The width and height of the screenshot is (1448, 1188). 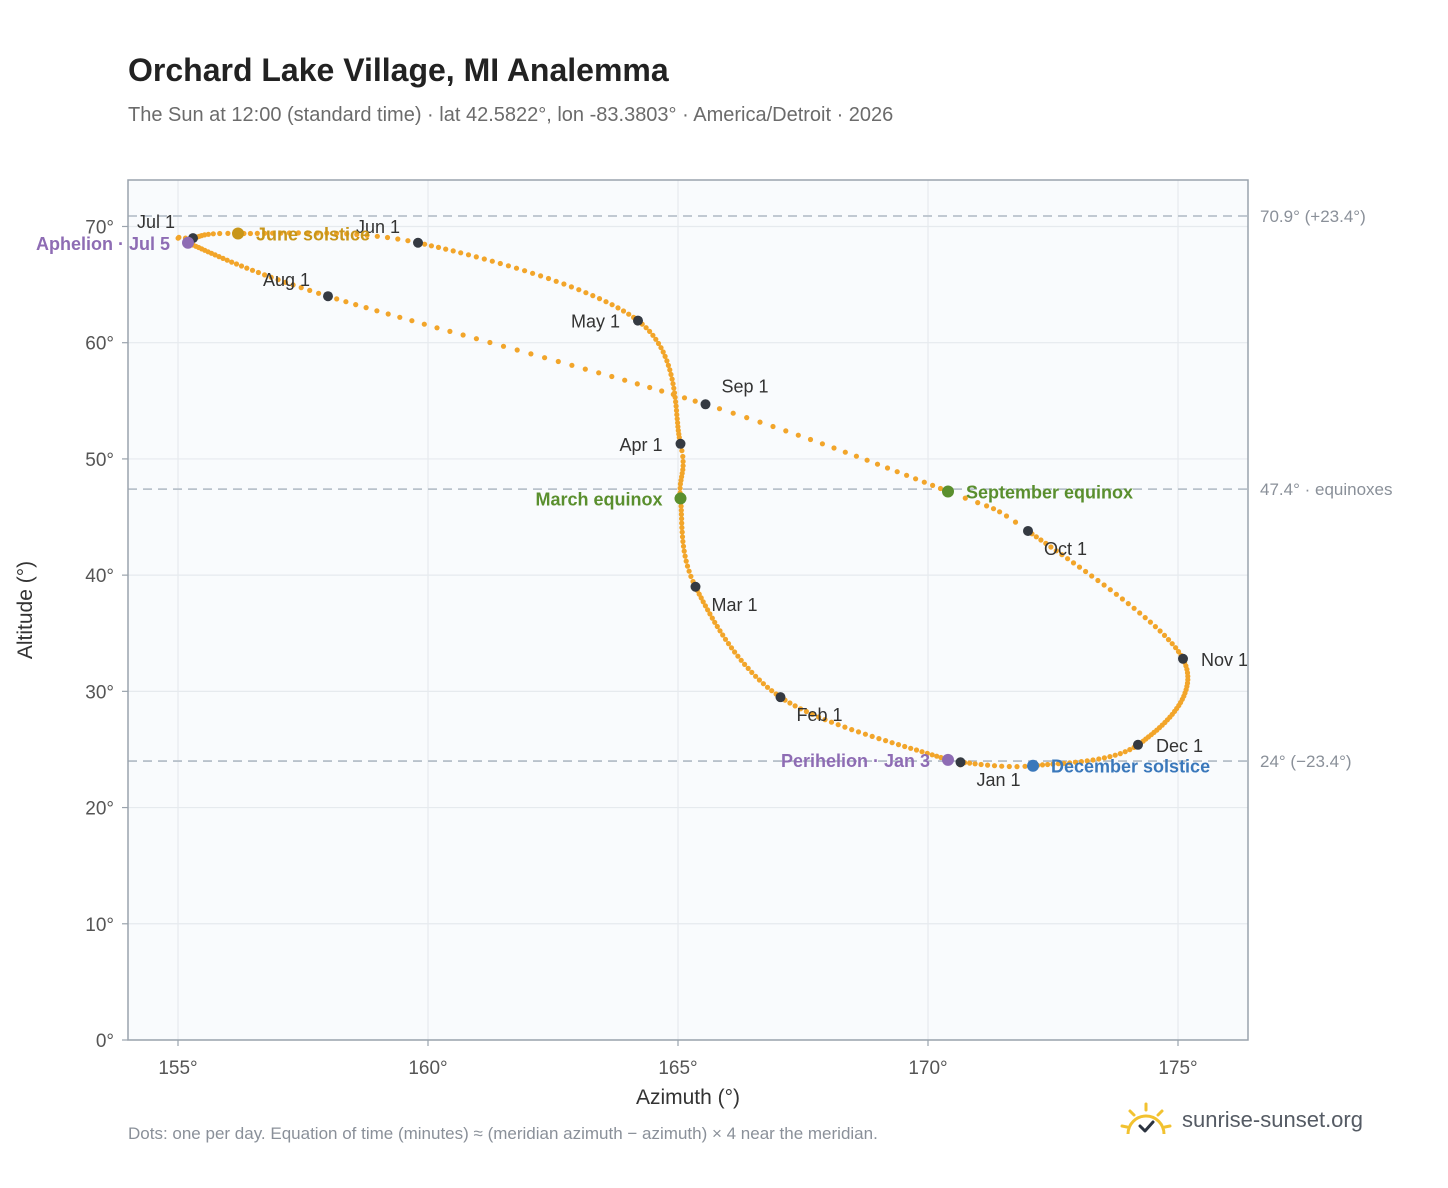 I want to click on brand-logo: sunrise-sunset.org, so click(x=1241, y=1120).